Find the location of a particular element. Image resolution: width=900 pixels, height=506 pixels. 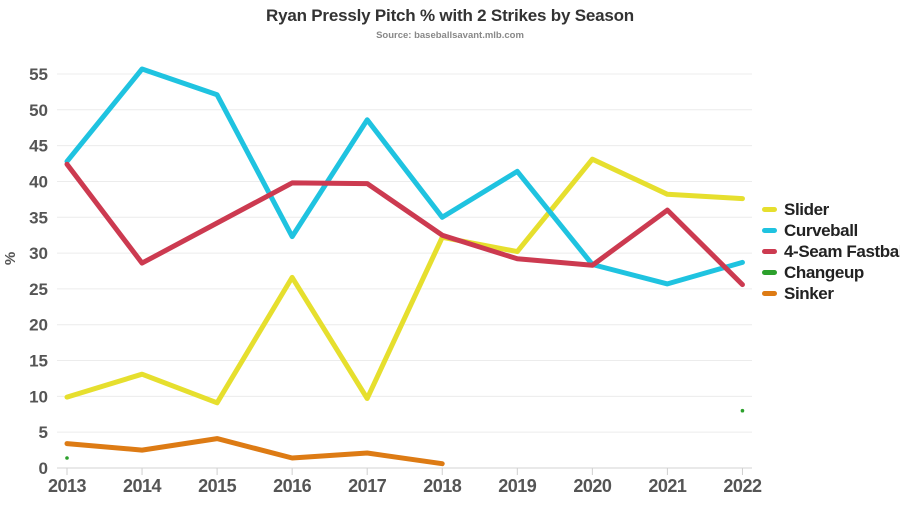

legend-swatch-sinker is located at coordinates (769, 293).